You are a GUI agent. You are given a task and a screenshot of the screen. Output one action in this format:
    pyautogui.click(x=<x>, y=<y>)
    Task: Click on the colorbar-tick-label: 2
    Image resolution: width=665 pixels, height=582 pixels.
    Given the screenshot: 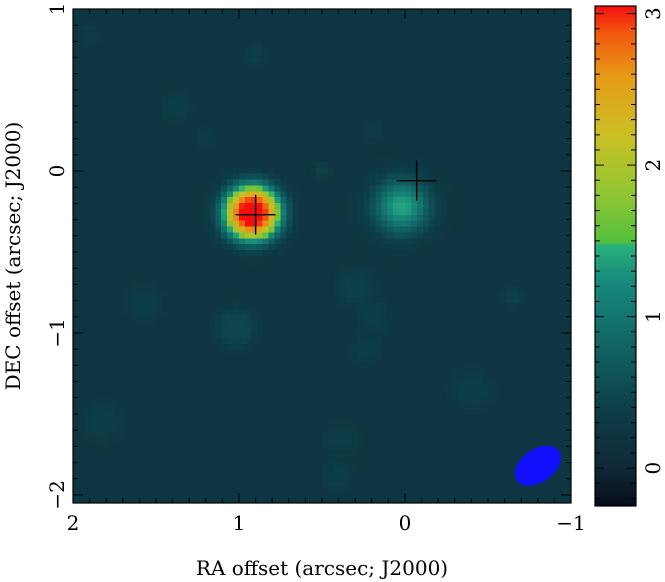 What is the action you would take?
    pyautogui.click(x=653, y=165)
    